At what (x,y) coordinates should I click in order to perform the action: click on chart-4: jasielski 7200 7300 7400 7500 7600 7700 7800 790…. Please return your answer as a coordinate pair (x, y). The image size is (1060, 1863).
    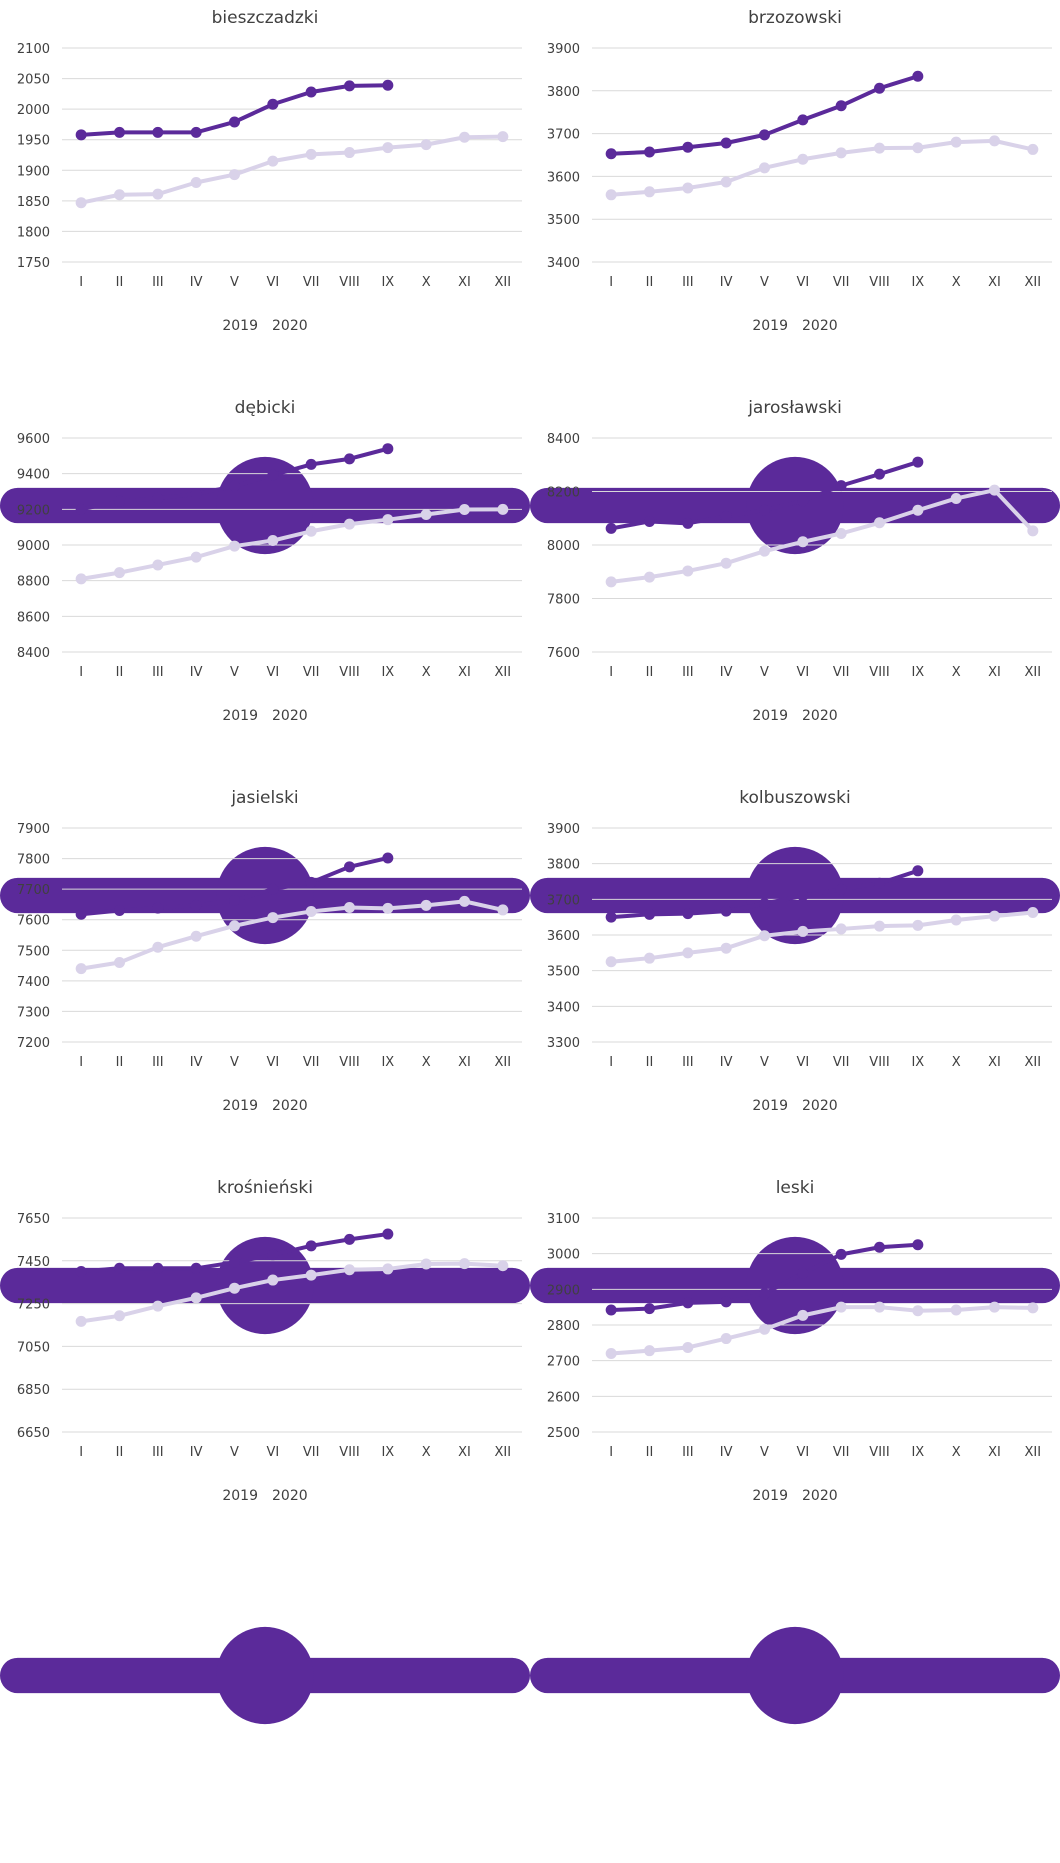
    Looking at the image, I should click on (265, 1057).